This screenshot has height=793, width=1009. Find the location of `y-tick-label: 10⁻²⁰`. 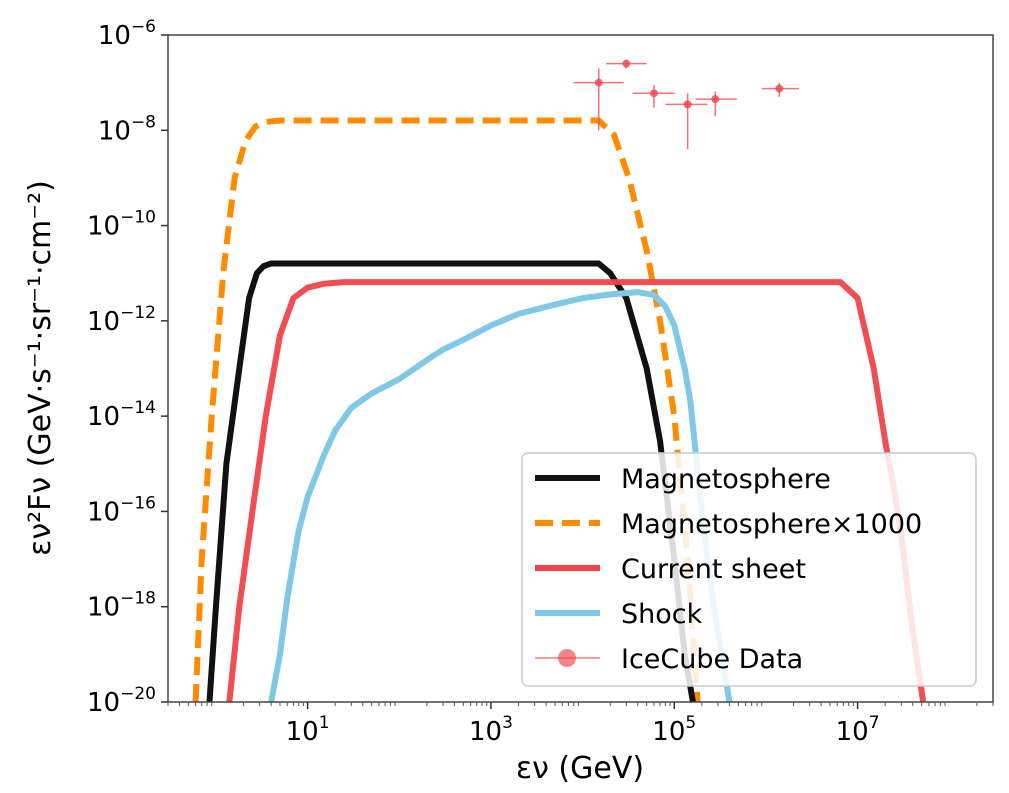

y-tick-label: 10⁻²⁰ is located at coordinates (121, 701).